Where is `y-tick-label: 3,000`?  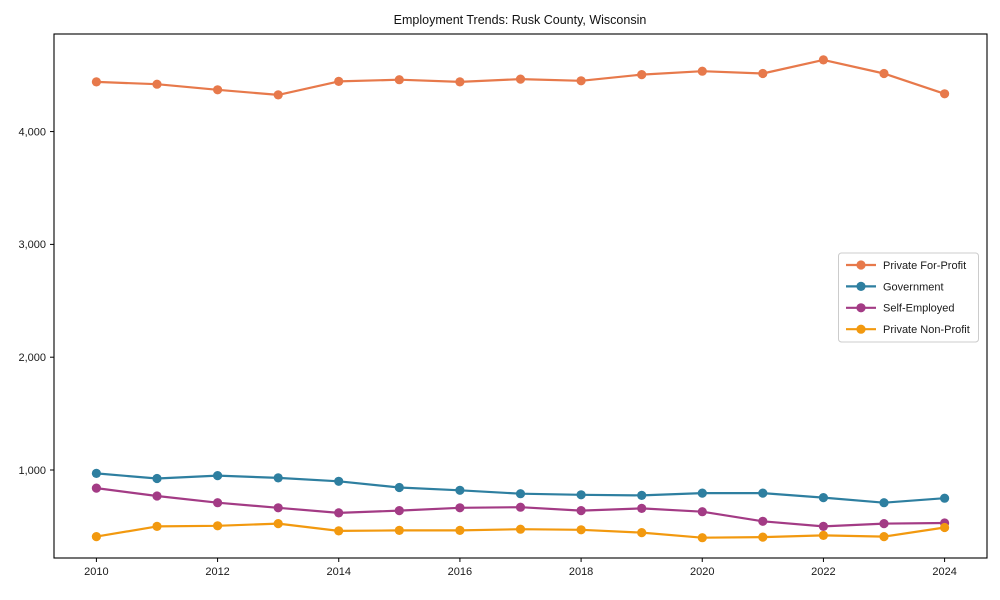
y-tick-label: 3,000 is located at coordinates (32, 245).